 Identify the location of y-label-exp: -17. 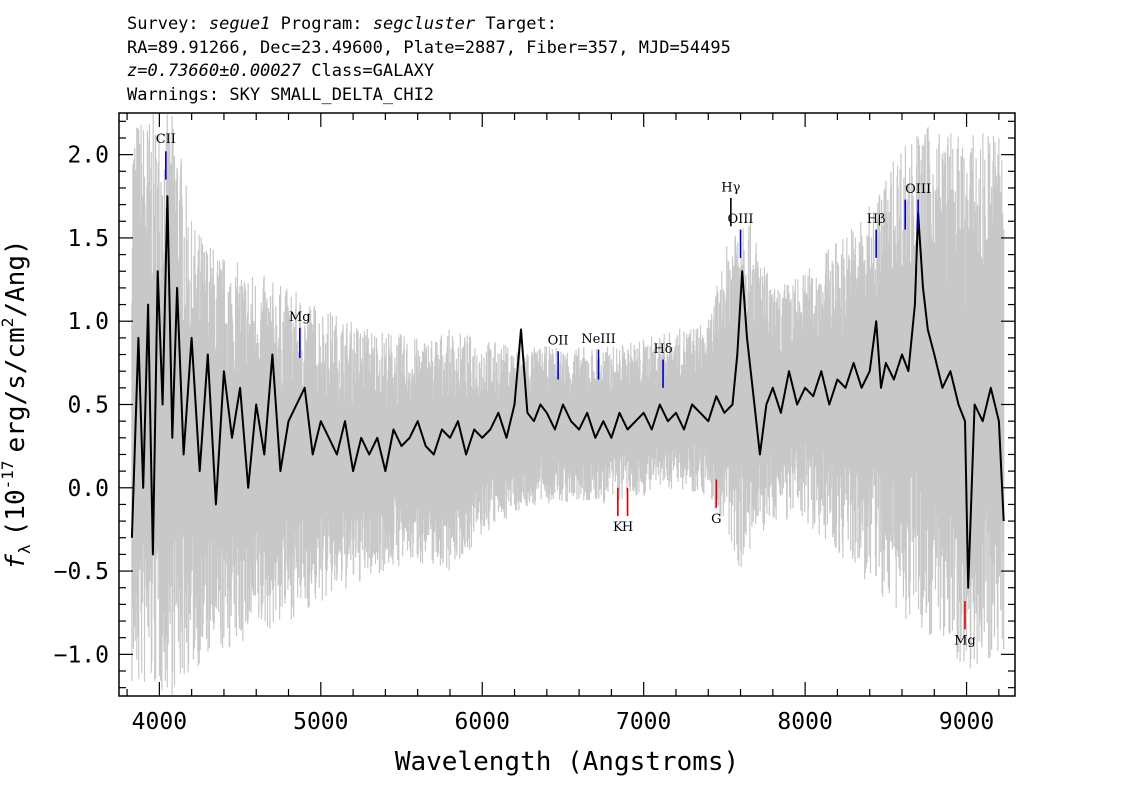
(8, 474).